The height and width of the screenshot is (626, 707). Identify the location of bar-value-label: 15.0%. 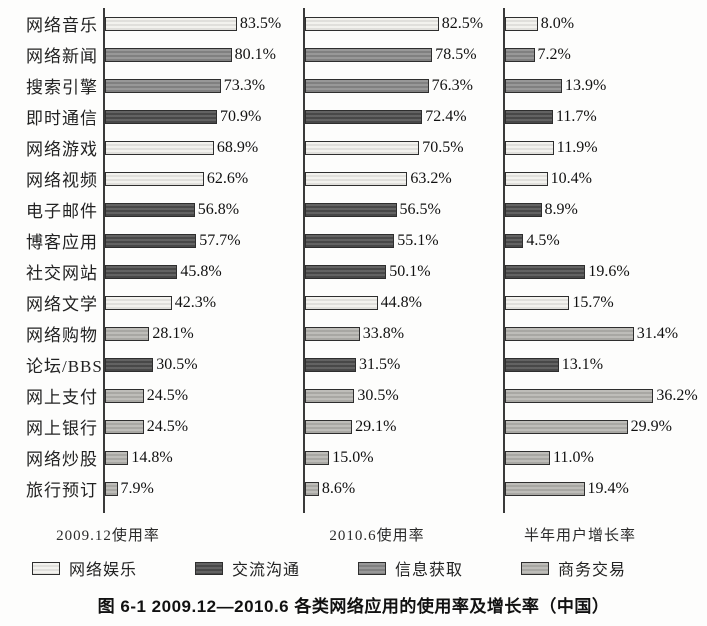
(353, 457).